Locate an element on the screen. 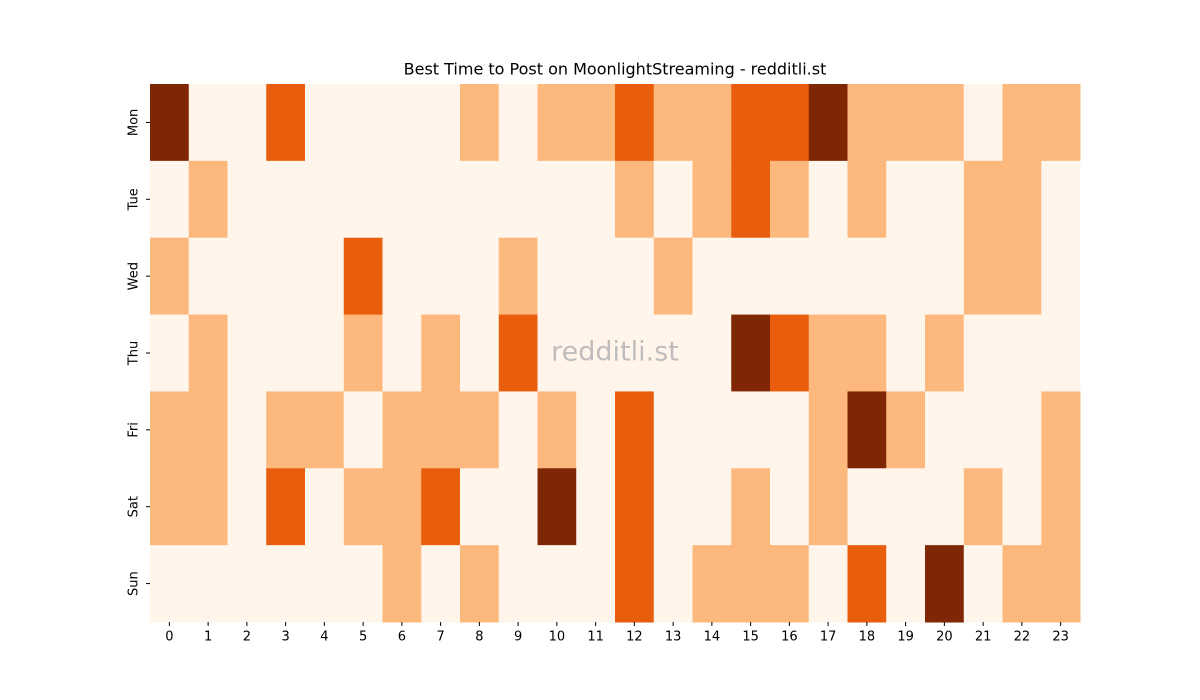  y-tick-label: Mon is located at coordinates (134, 122).